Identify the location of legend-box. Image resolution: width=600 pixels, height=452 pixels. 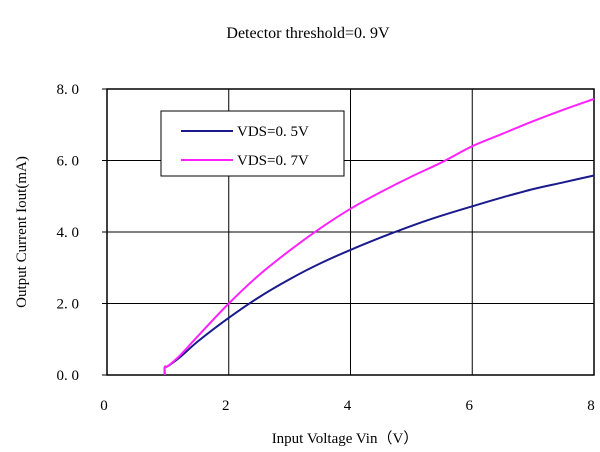
(252, 143).